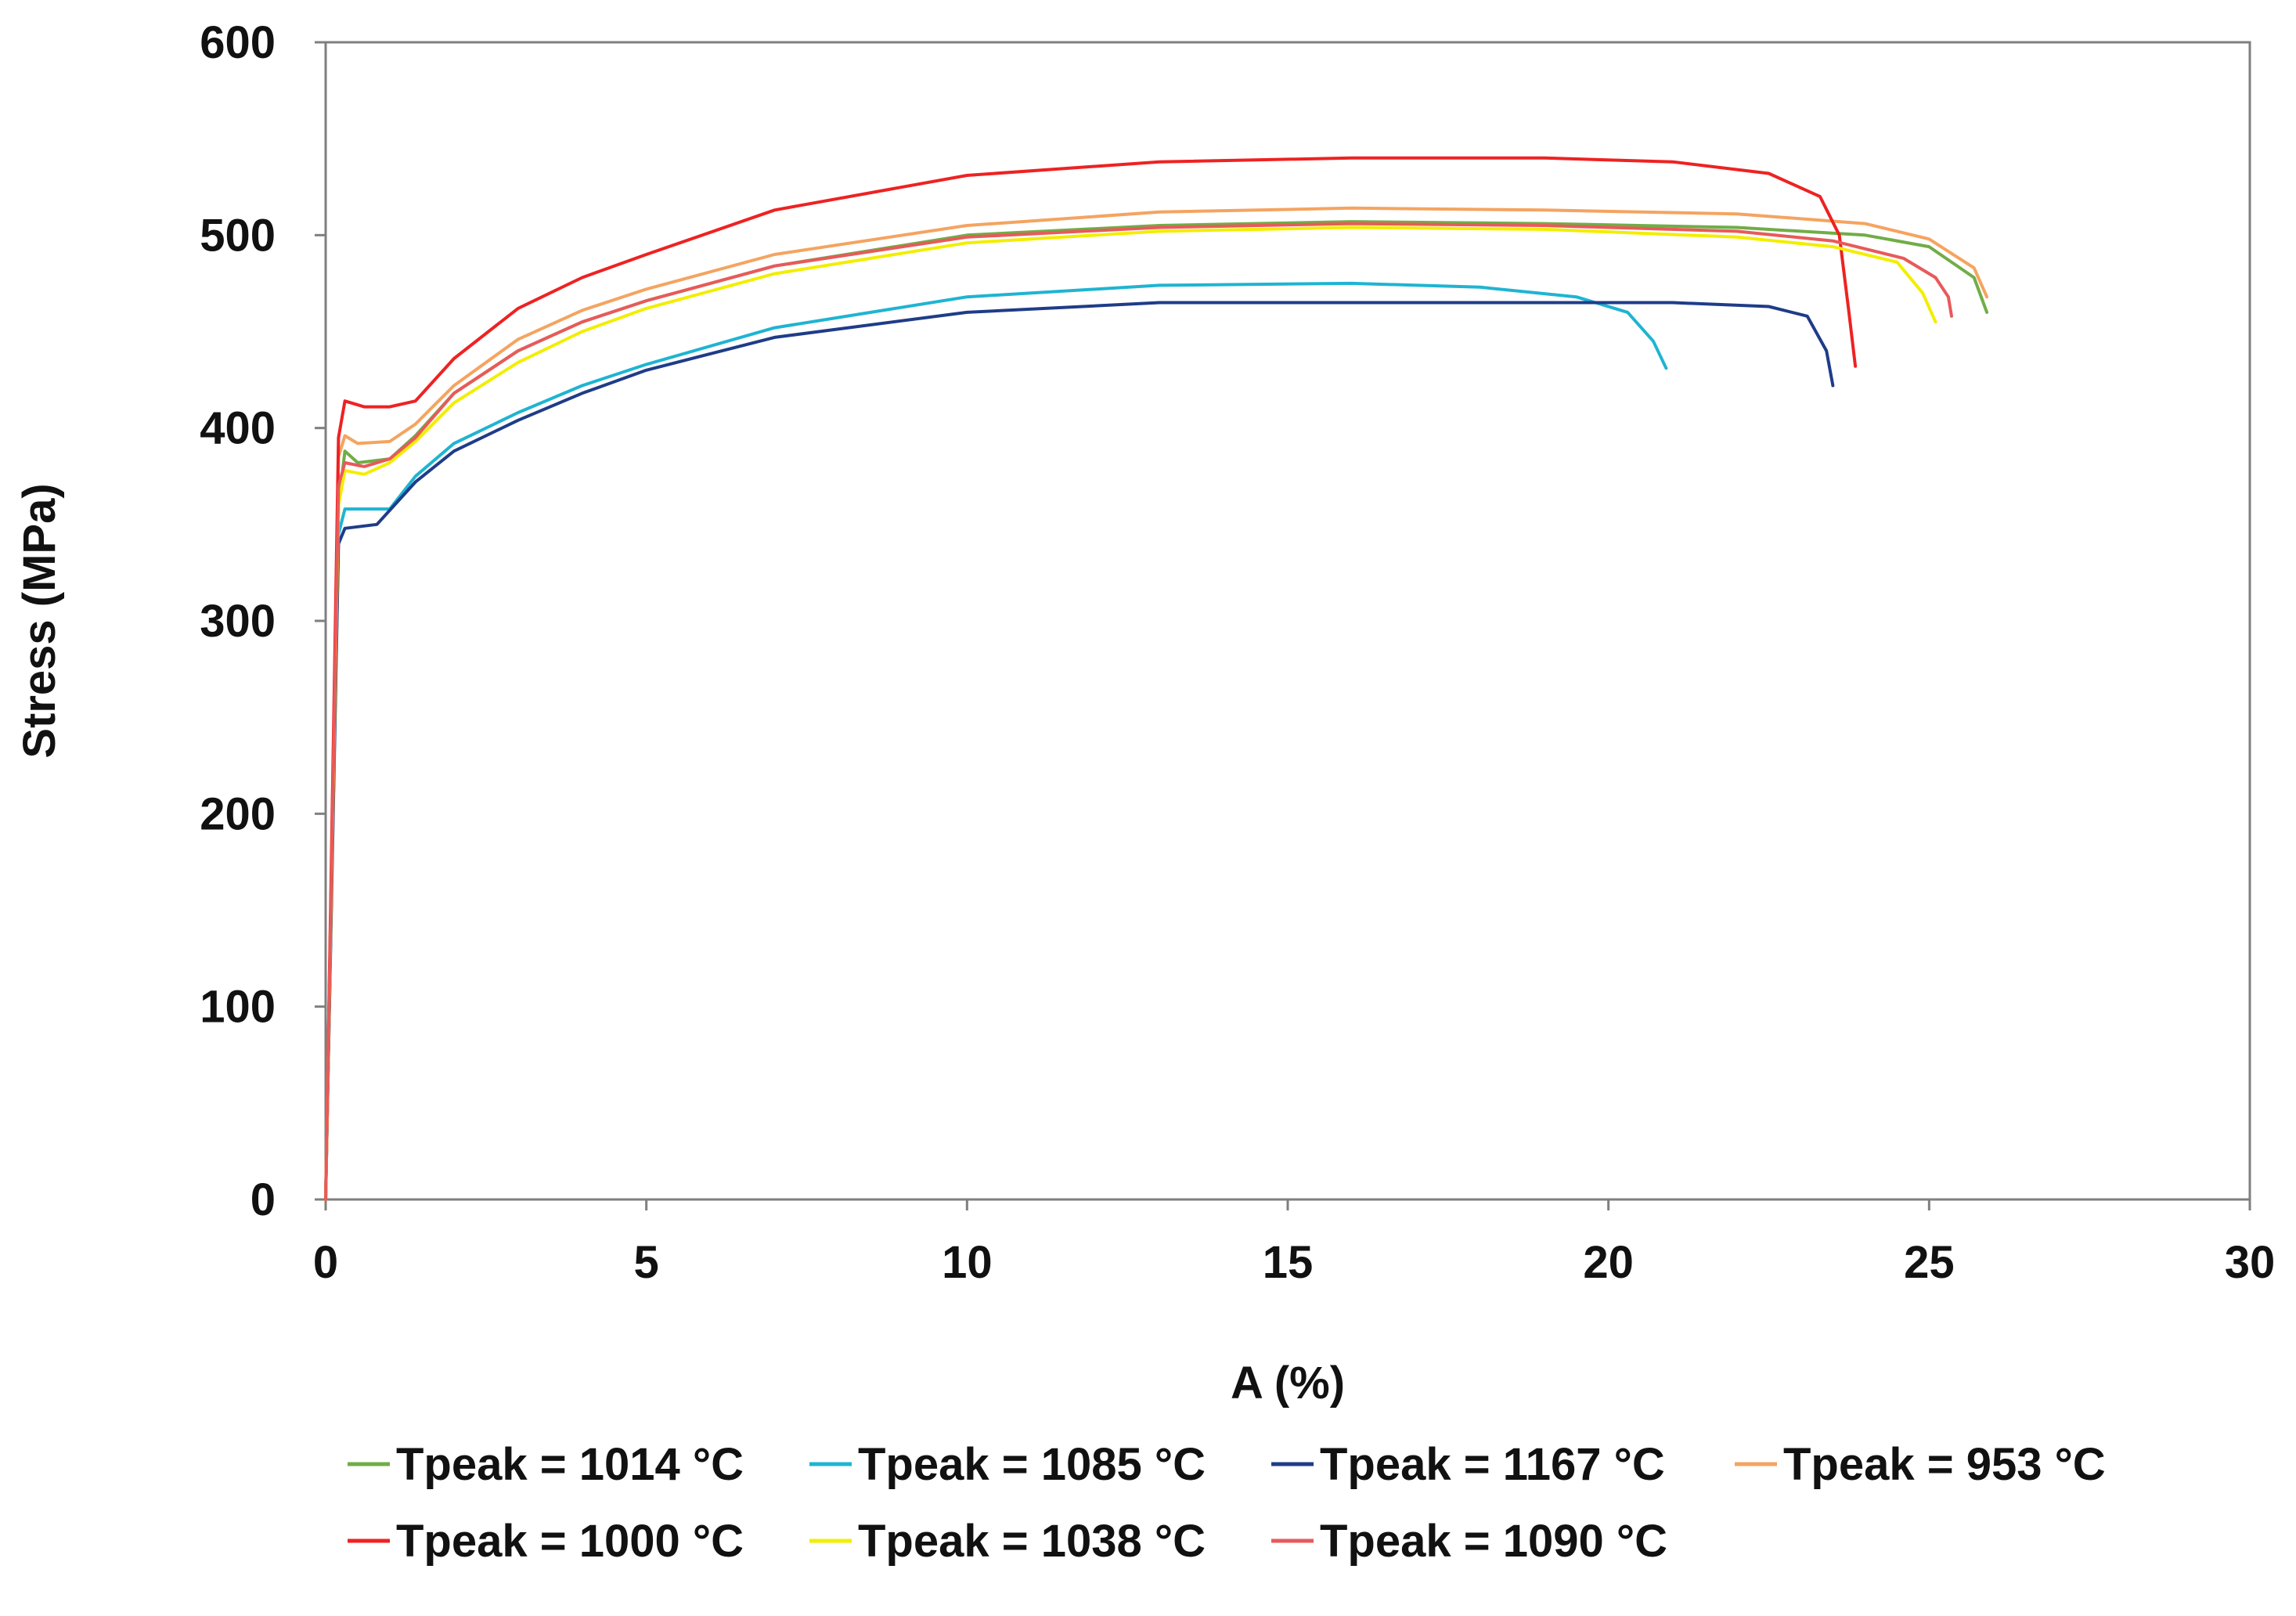 This screenshot has height=1616, width=2296. I want to click on y-tick-label: 300, so click(238, 621).